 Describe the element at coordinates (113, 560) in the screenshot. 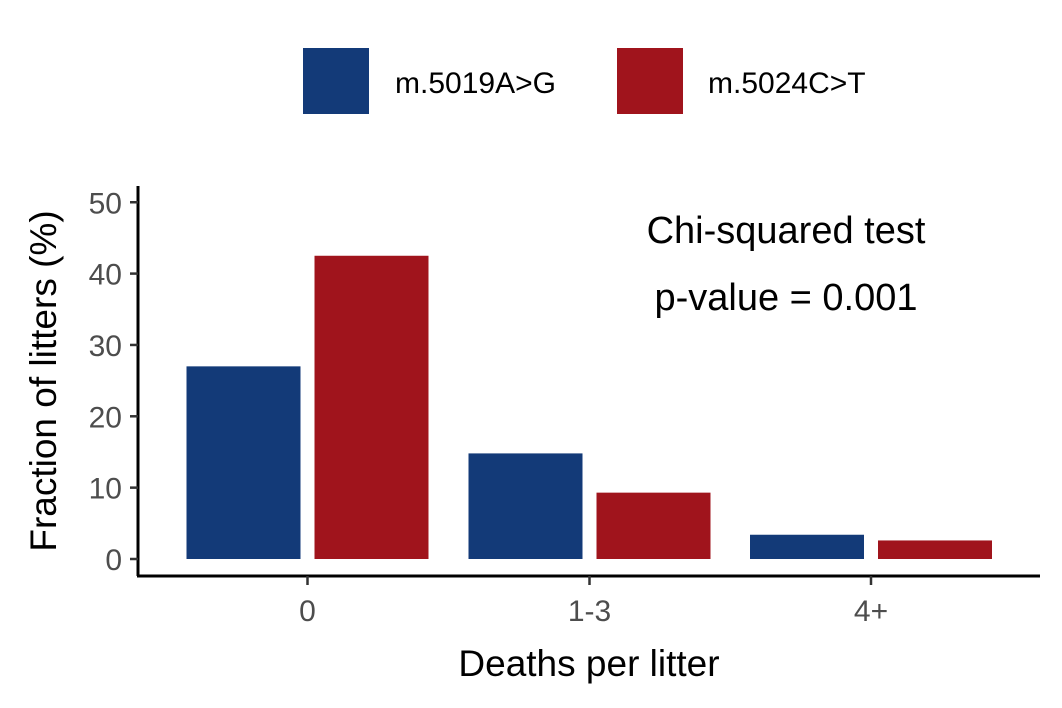

I see `y-tick-label: 0` at that location.